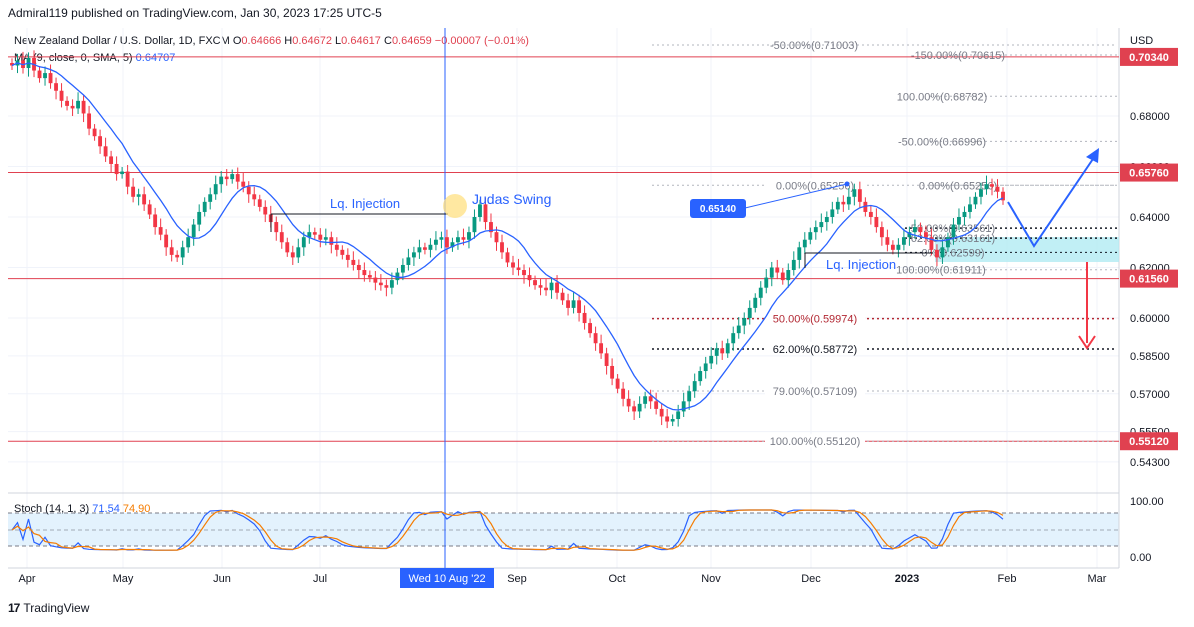 The image size is (1194, 627). Describe the element at coordinates (562, 579) in the screenshot. I see `time-axis: Apr May Jun Jul Sep Oct Nov Dec 2023 Feb Mar` at that location.